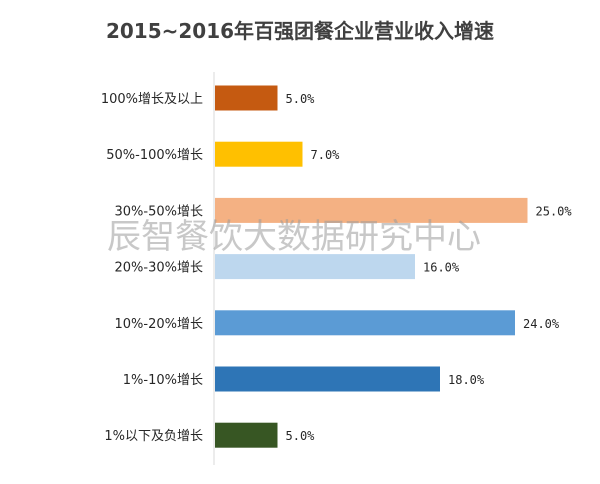  What do you see at coordinates (300, 31) in the screenshot?
I see `chart-title: 2015~2016年百强团餐企业营业收入增速` at bounding box center [300, 31].